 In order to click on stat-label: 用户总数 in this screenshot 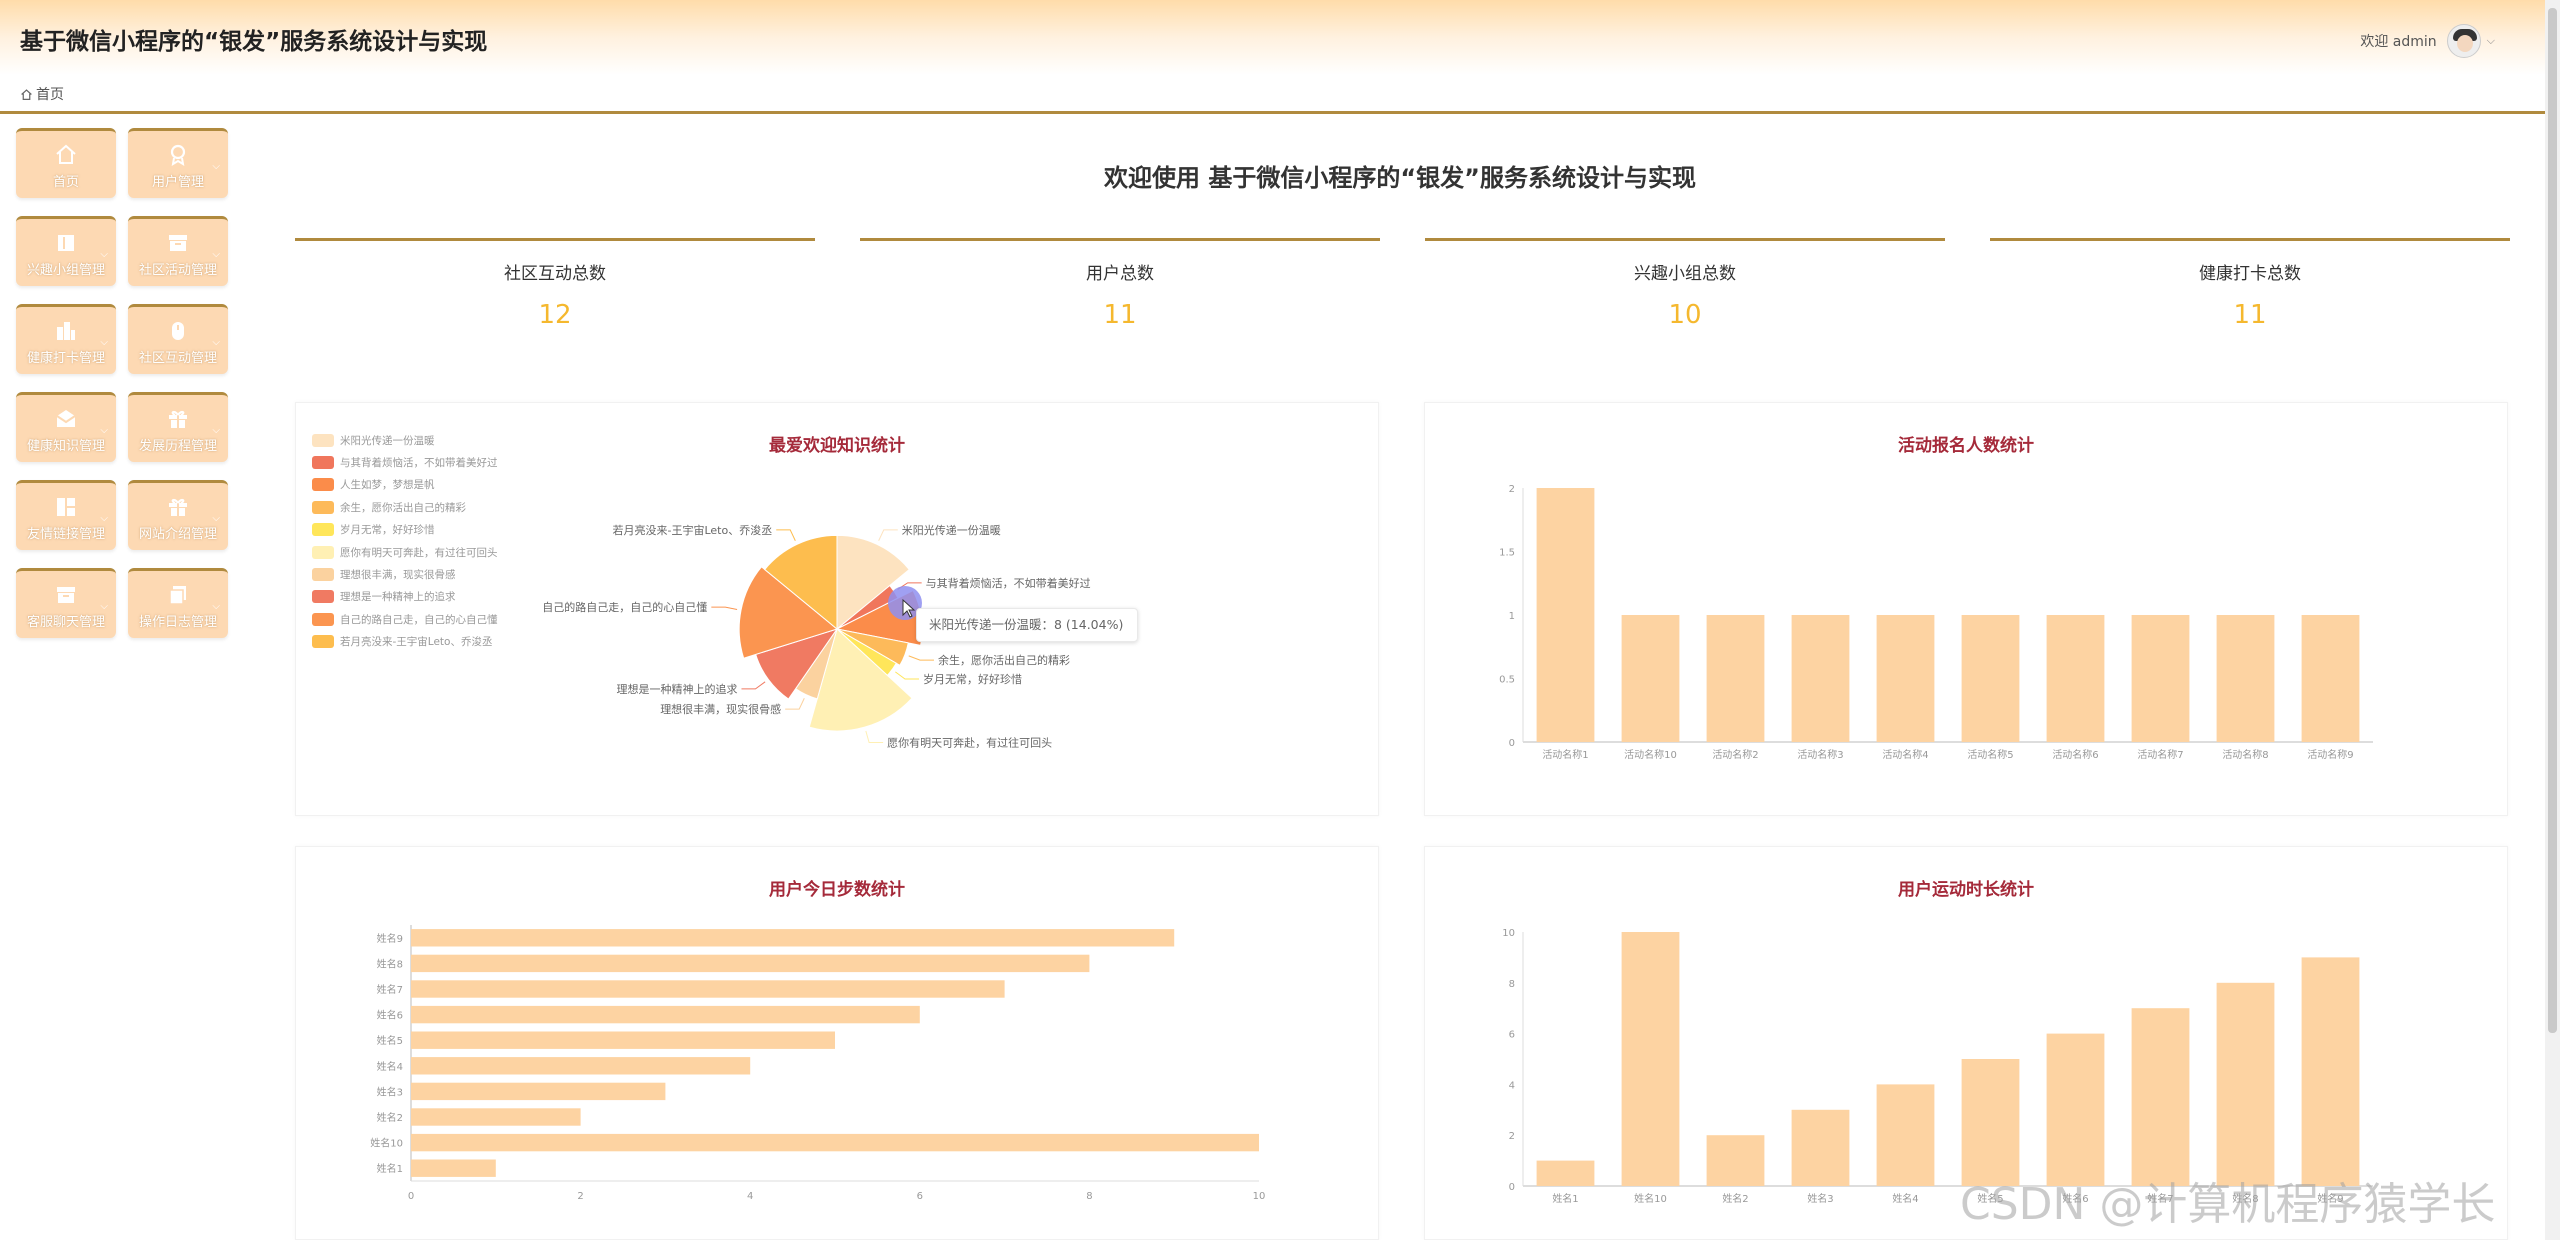, I will do `click(1120, 274)`.